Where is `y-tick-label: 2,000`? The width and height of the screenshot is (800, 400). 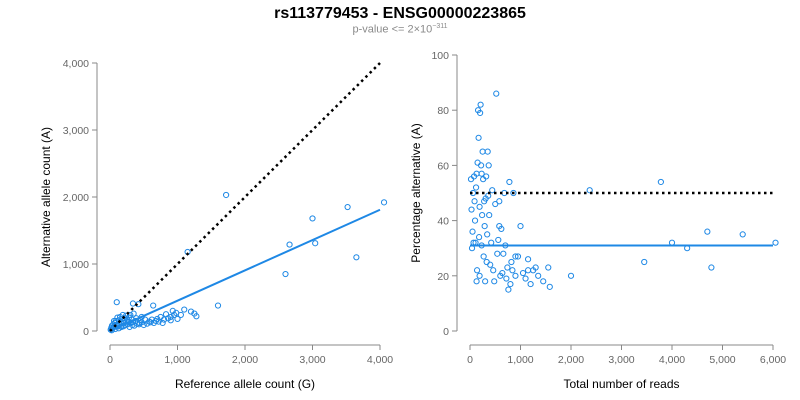
y-tick-label: 2,000 is located at coordinates (76, 198).